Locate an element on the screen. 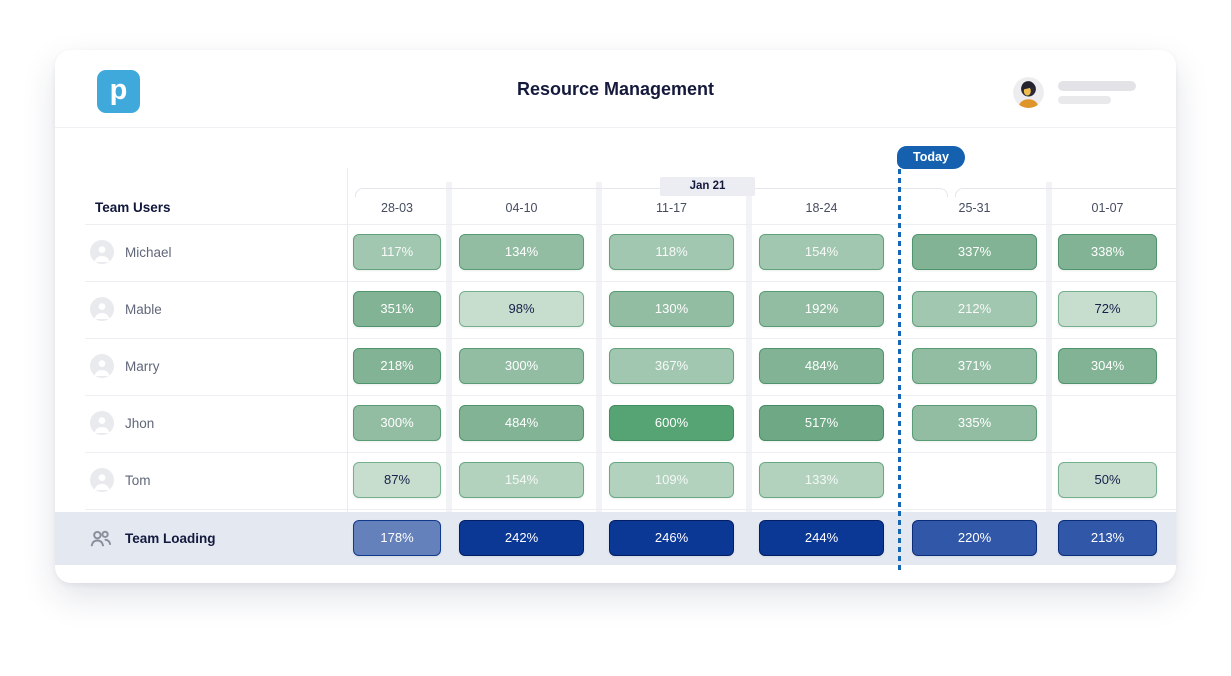 The image size is (1231, 676). user-row: Mable 351% 98% 130% 192% 212% 72% is located at coordinates (615, 309).